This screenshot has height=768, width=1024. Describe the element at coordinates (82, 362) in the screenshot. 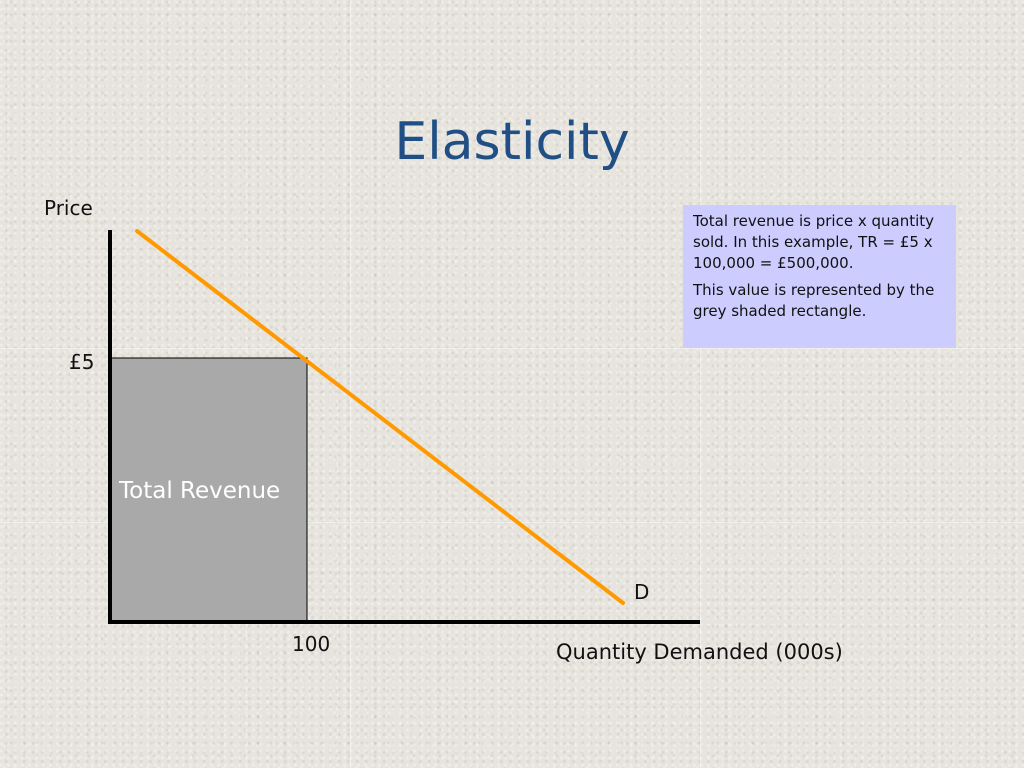

I see `price-tick-label: £5` at that location.